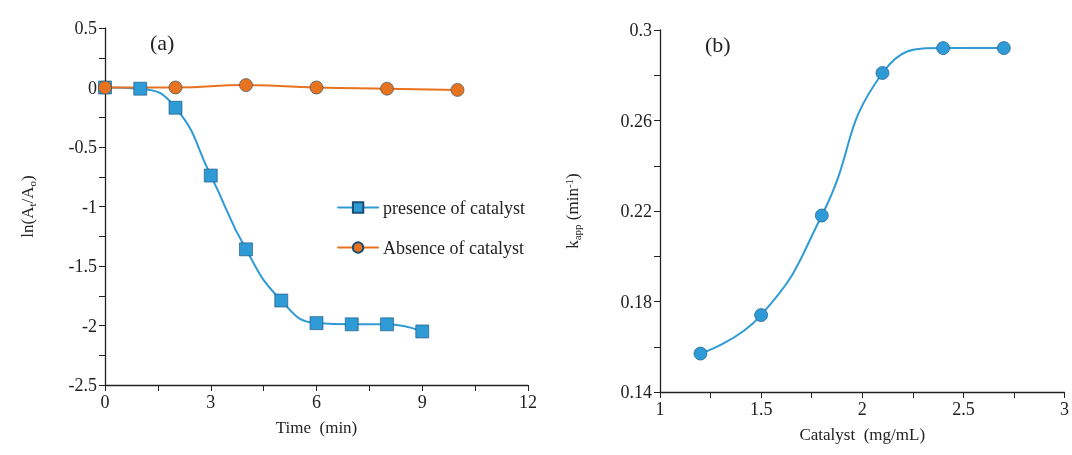  Describe the element at coordinates (89, 206) in the screenshot. I see `y-tick-label: -1` at that location.